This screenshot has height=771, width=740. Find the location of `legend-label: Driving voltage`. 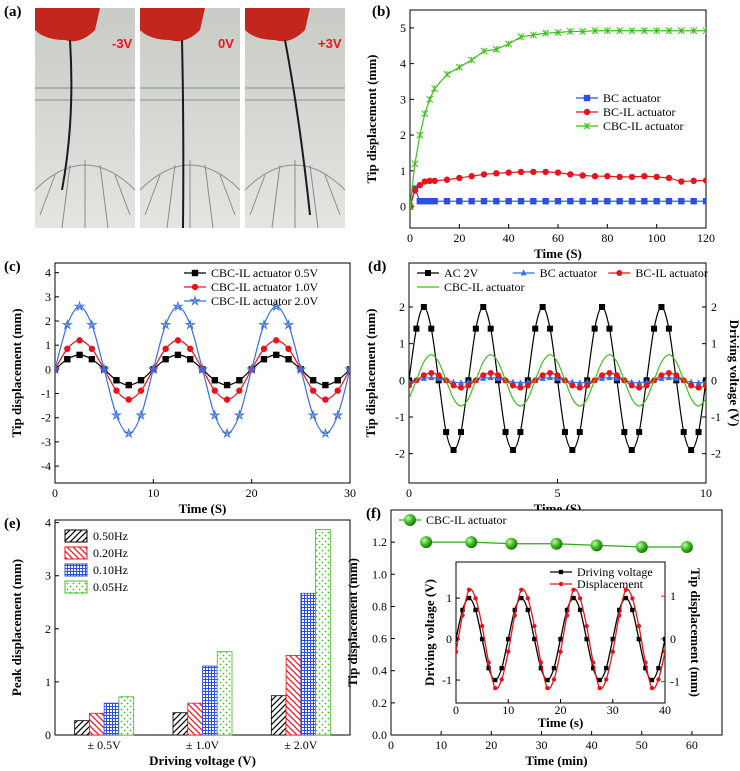

legend-label: Driving voltage is located at coordinates (615, 572).